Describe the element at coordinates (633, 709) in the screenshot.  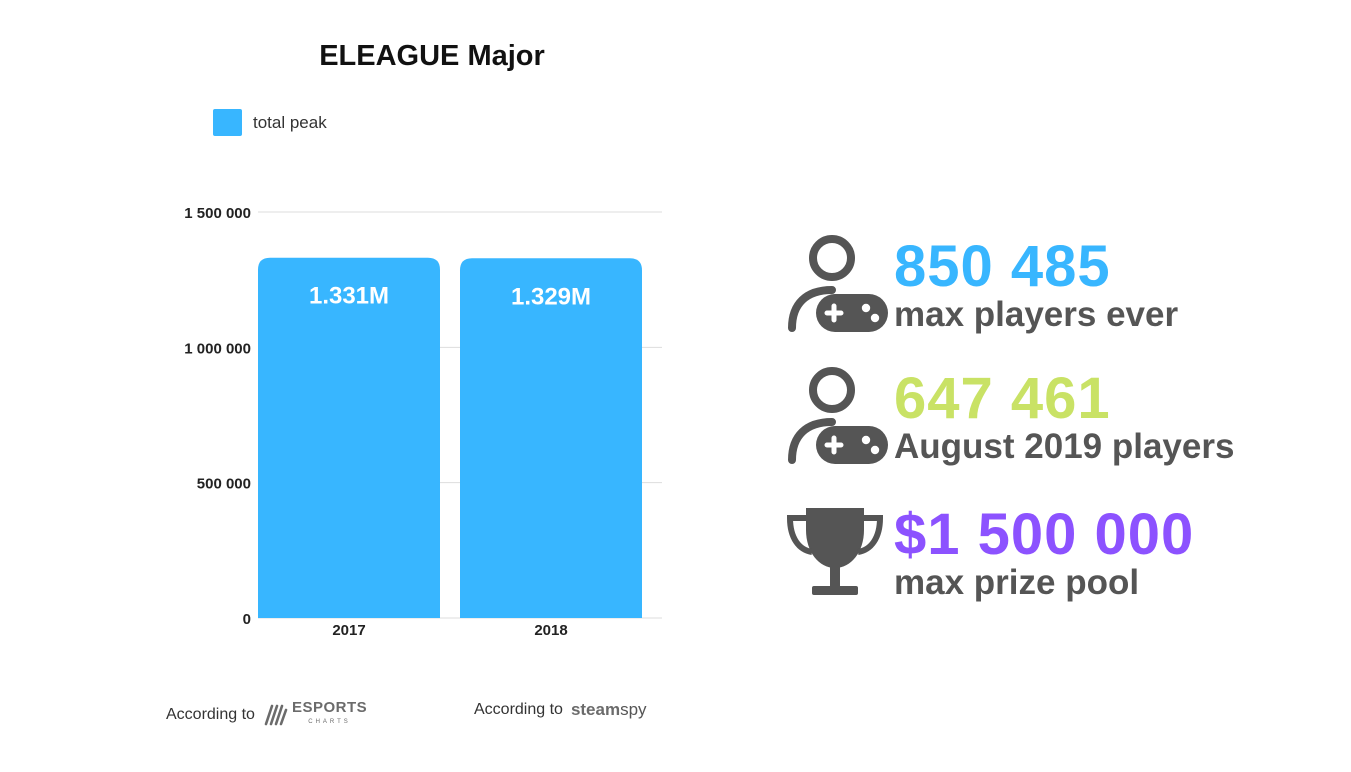
I see `steamspy-brand-rest: spy` at that location.